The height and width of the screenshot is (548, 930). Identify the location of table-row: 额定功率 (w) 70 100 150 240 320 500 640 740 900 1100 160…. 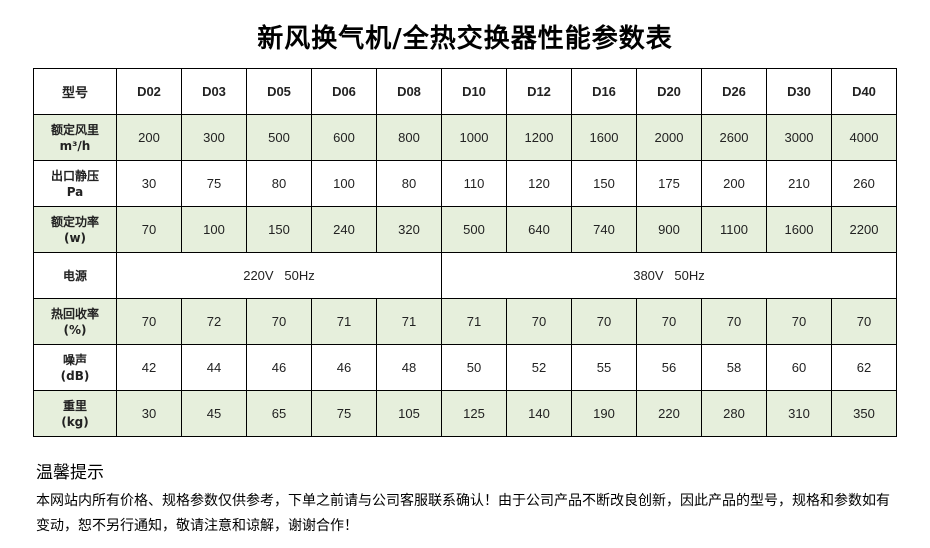
(465, 229).